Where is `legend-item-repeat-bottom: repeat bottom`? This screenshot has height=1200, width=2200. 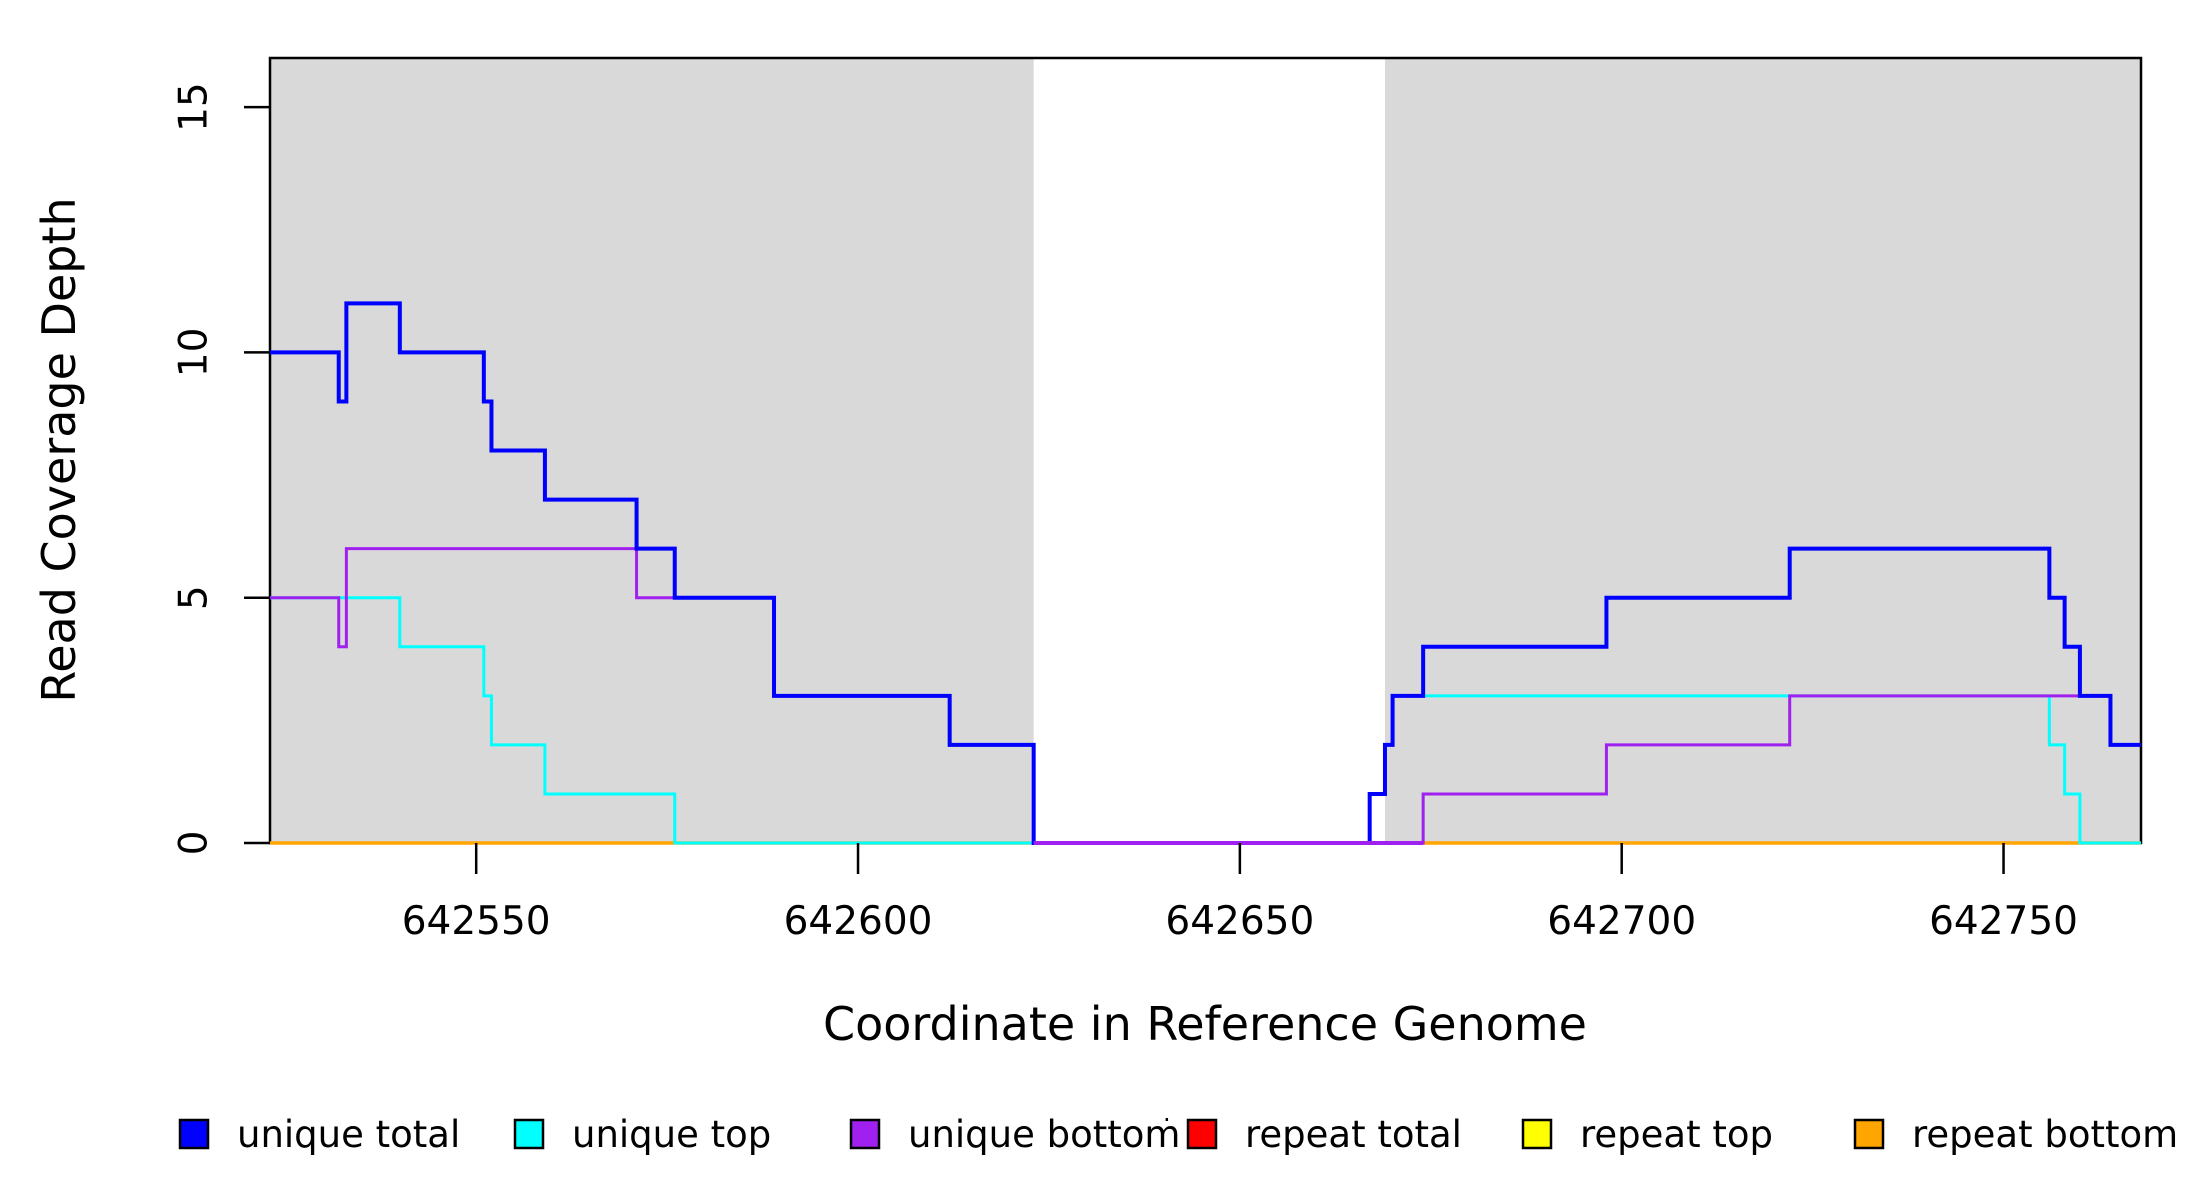 legend-item-repeat-bottom: repeat bottom is located at coordinates (2015, 1134).